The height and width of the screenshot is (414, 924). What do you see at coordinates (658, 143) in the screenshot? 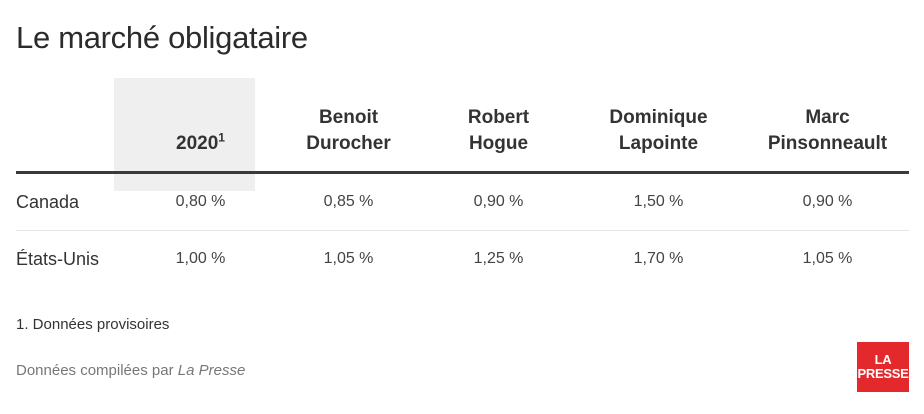
I see `column-header-line: Lapointe` at bounding box center [658, 143].